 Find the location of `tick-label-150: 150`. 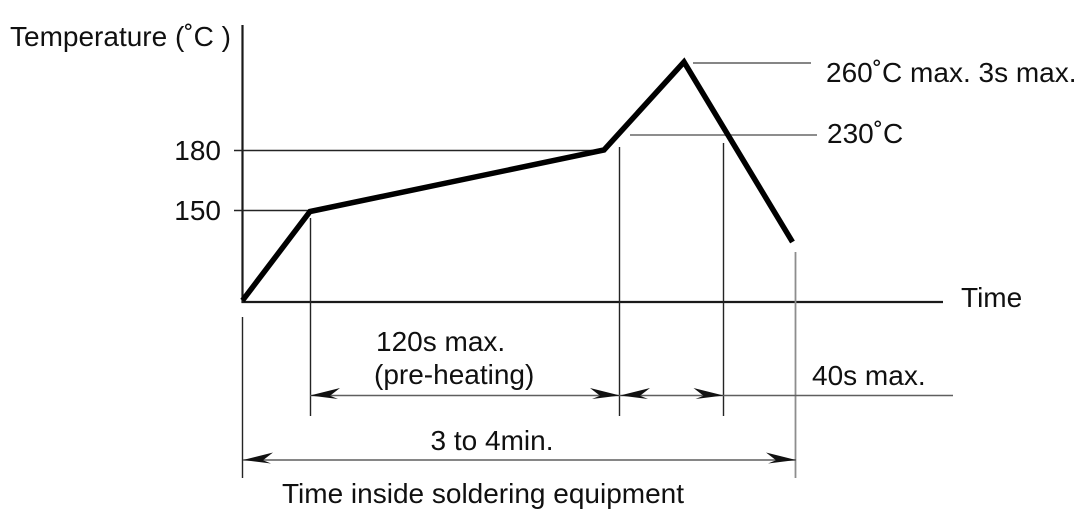

tick-label-150: 150 is located at coordinates (197, 210).